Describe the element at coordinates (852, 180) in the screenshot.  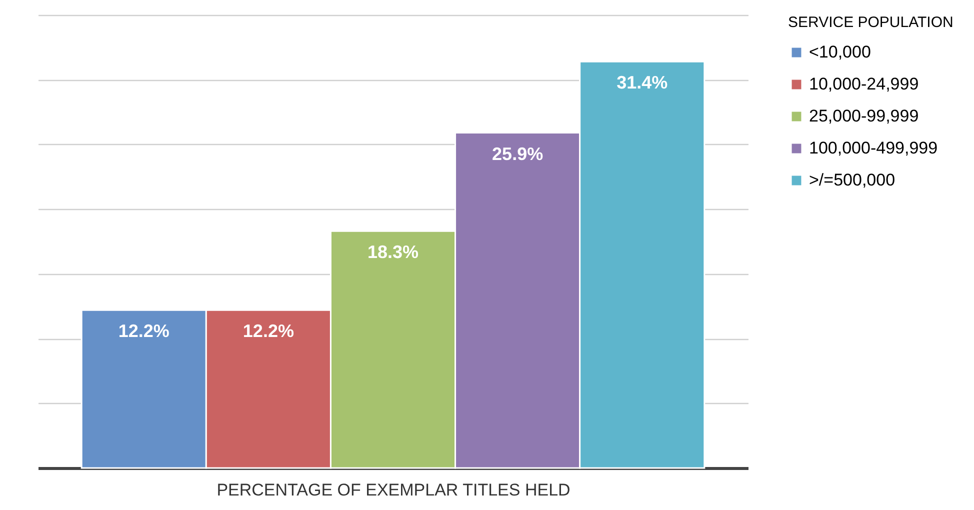
I see `legend-label: >/=500,000` at that location.